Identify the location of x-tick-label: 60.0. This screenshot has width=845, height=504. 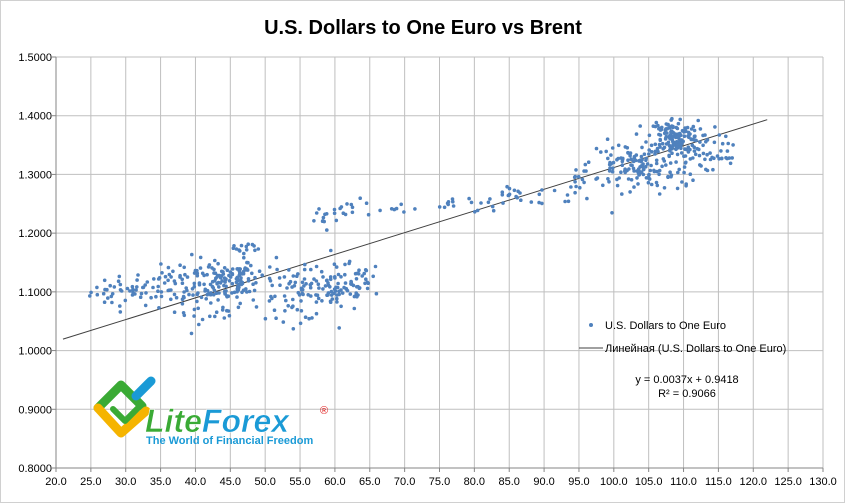
(334, 482).